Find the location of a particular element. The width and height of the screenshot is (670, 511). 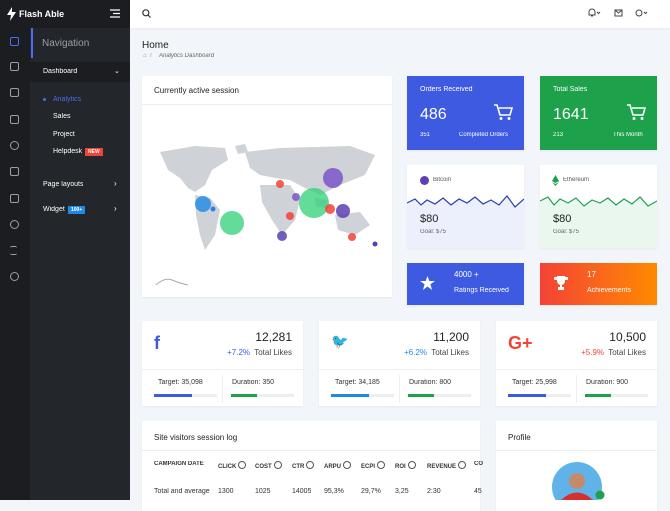

logo is located at coordinates (11, 14).